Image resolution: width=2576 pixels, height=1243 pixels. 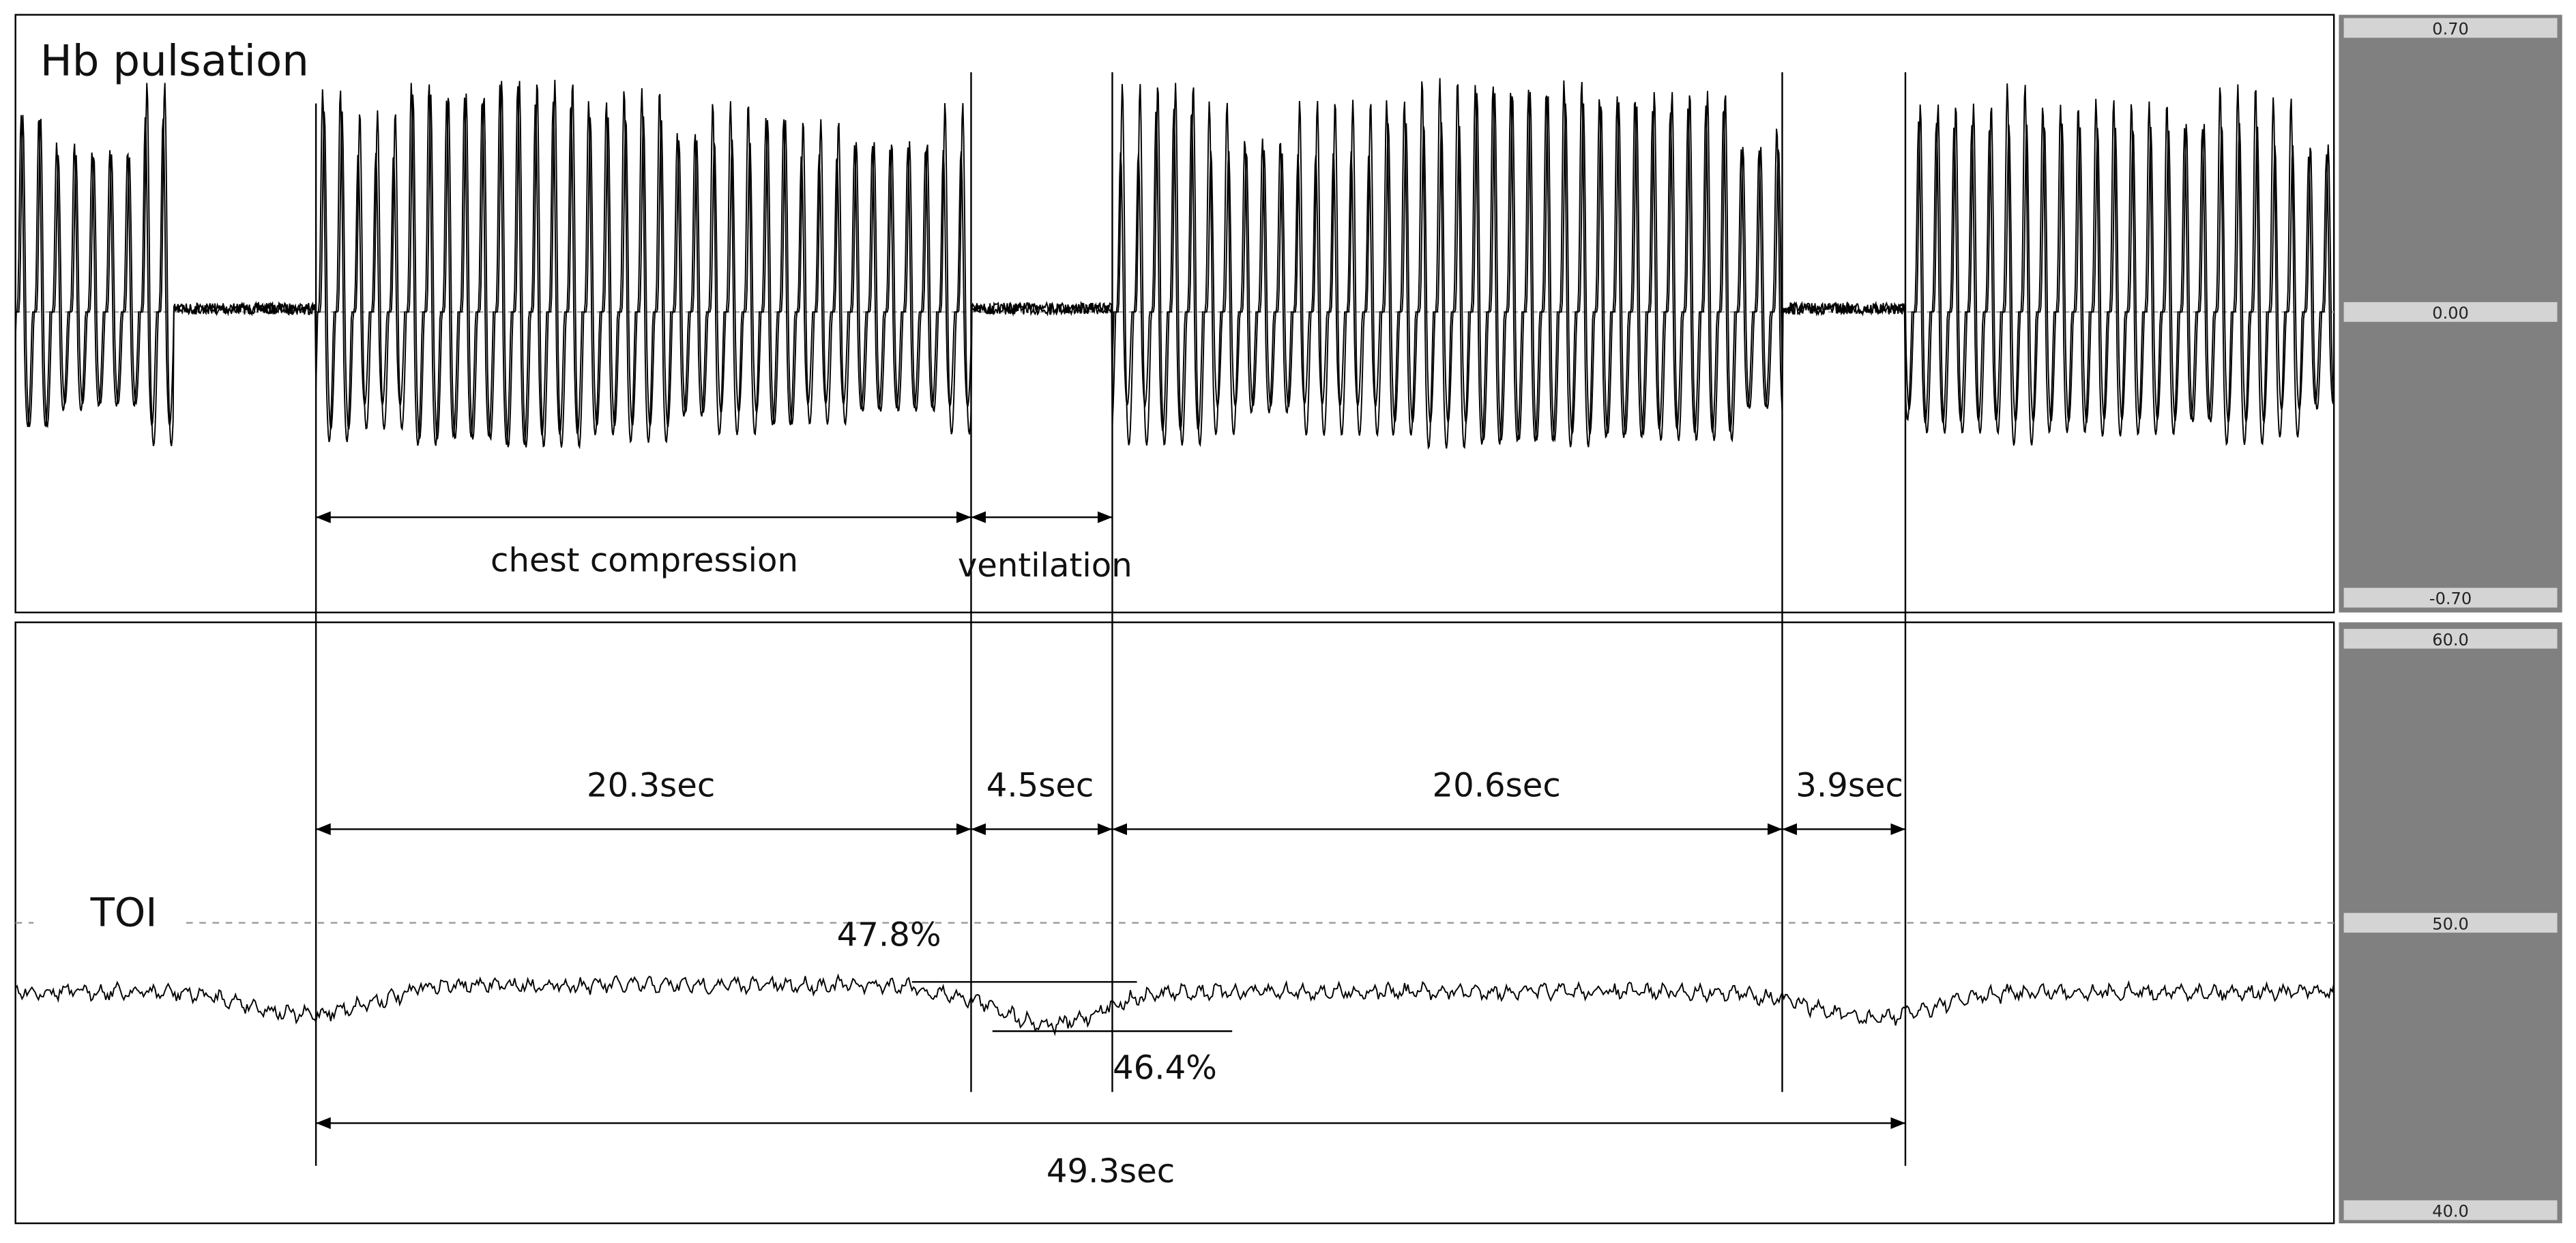 What do you see at coordinates (2450, 313) in the screenshot?
I see `scale-label: 0.00` at bounding box center [2450, 313].